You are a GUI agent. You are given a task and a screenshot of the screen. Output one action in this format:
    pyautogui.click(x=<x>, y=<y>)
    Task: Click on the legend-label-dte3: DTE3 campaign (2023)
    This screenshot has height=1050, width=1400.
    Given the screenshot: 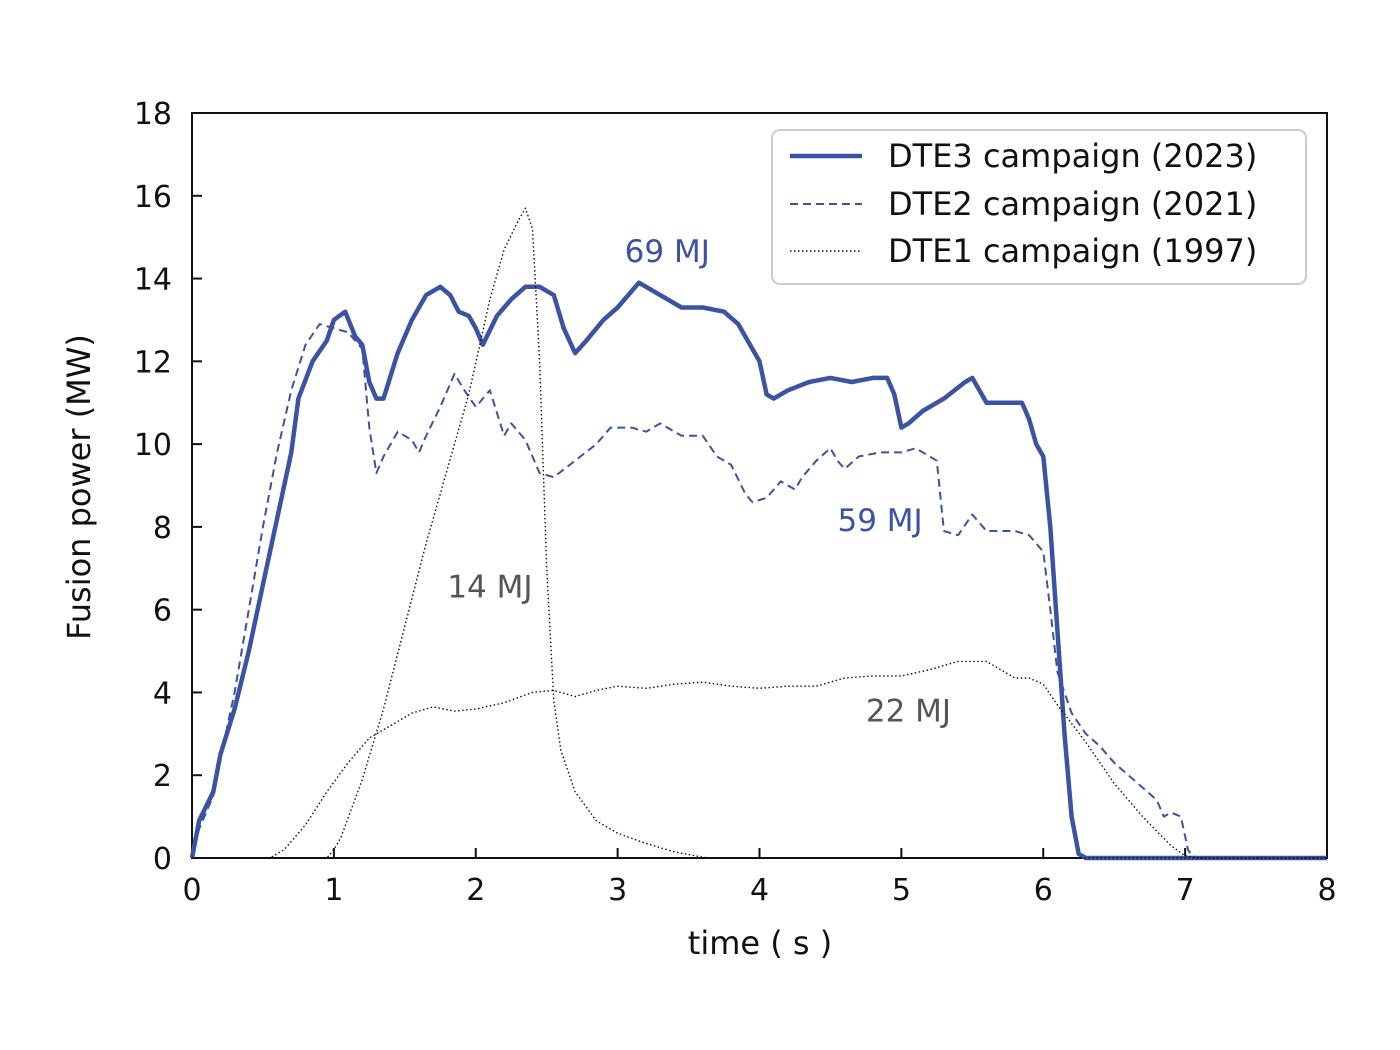 What is the action you would take?
    pyautogui.click(x=1072, y=156)
    